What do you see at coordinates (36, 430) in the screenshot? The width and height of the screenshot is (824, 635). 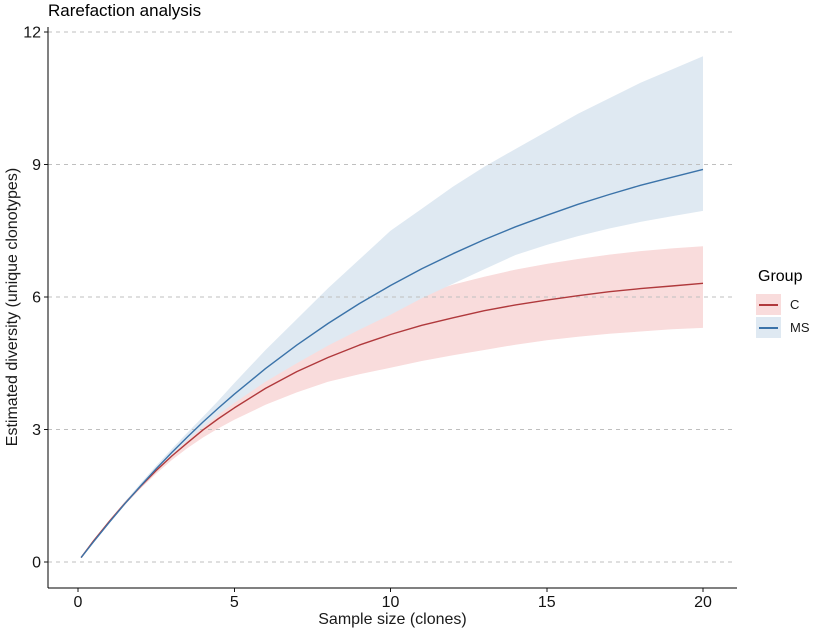 I see `y-tick-label-3: 3` at bounding box center [36, 430].